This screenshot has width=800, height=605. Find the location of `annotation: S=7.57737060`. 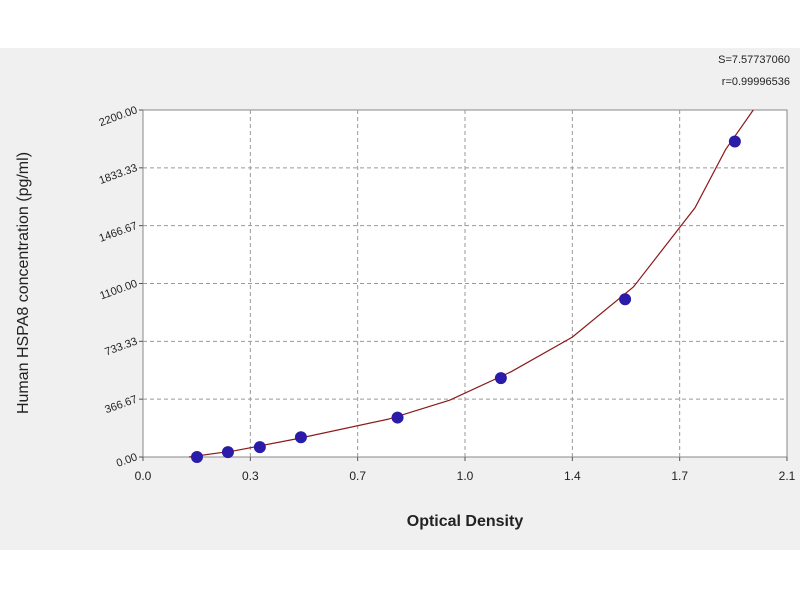

annotation: S=7.57737060 is located at coordinates (754, 60).